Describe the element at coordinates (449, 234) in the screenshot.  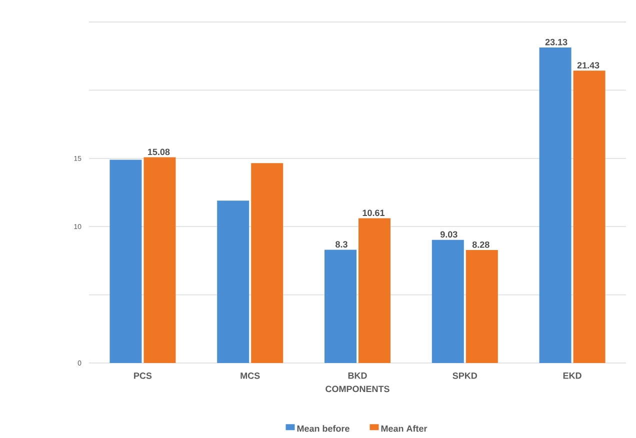
I see `data-label: 9.03` at that location.